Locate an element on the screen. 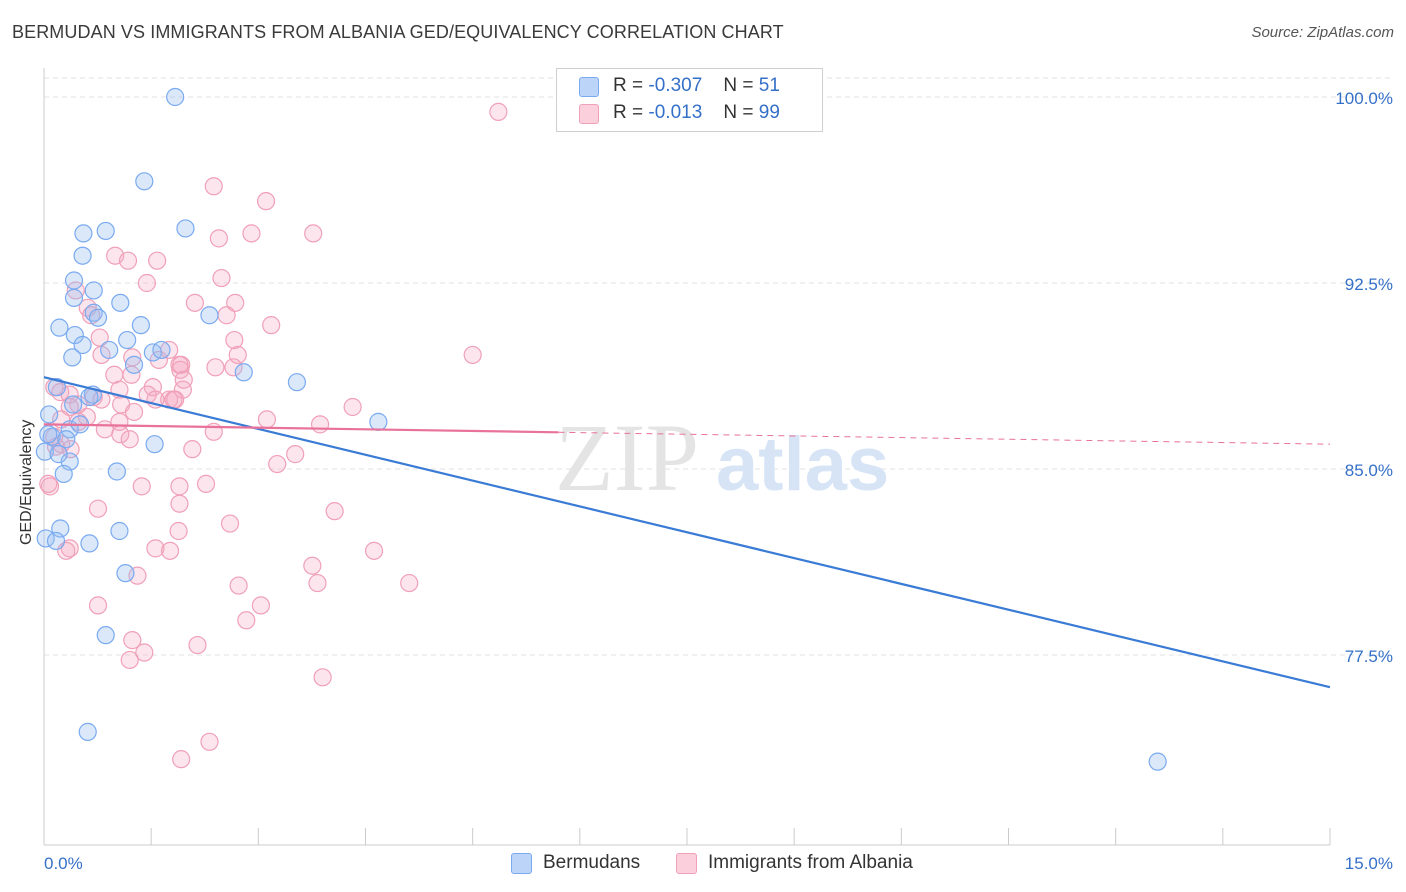 Image resolution: width=1406 pixels, height=892 pixels. legend-text-bermudans: R = -0.307 N = 51 is located at coordinates (696, 86).